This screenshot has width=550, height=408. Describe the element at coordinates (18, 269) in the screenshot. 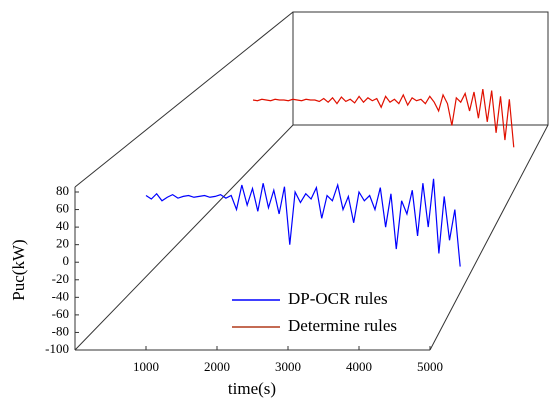

I see `y-axis-label: Puc(kW)` at that location.